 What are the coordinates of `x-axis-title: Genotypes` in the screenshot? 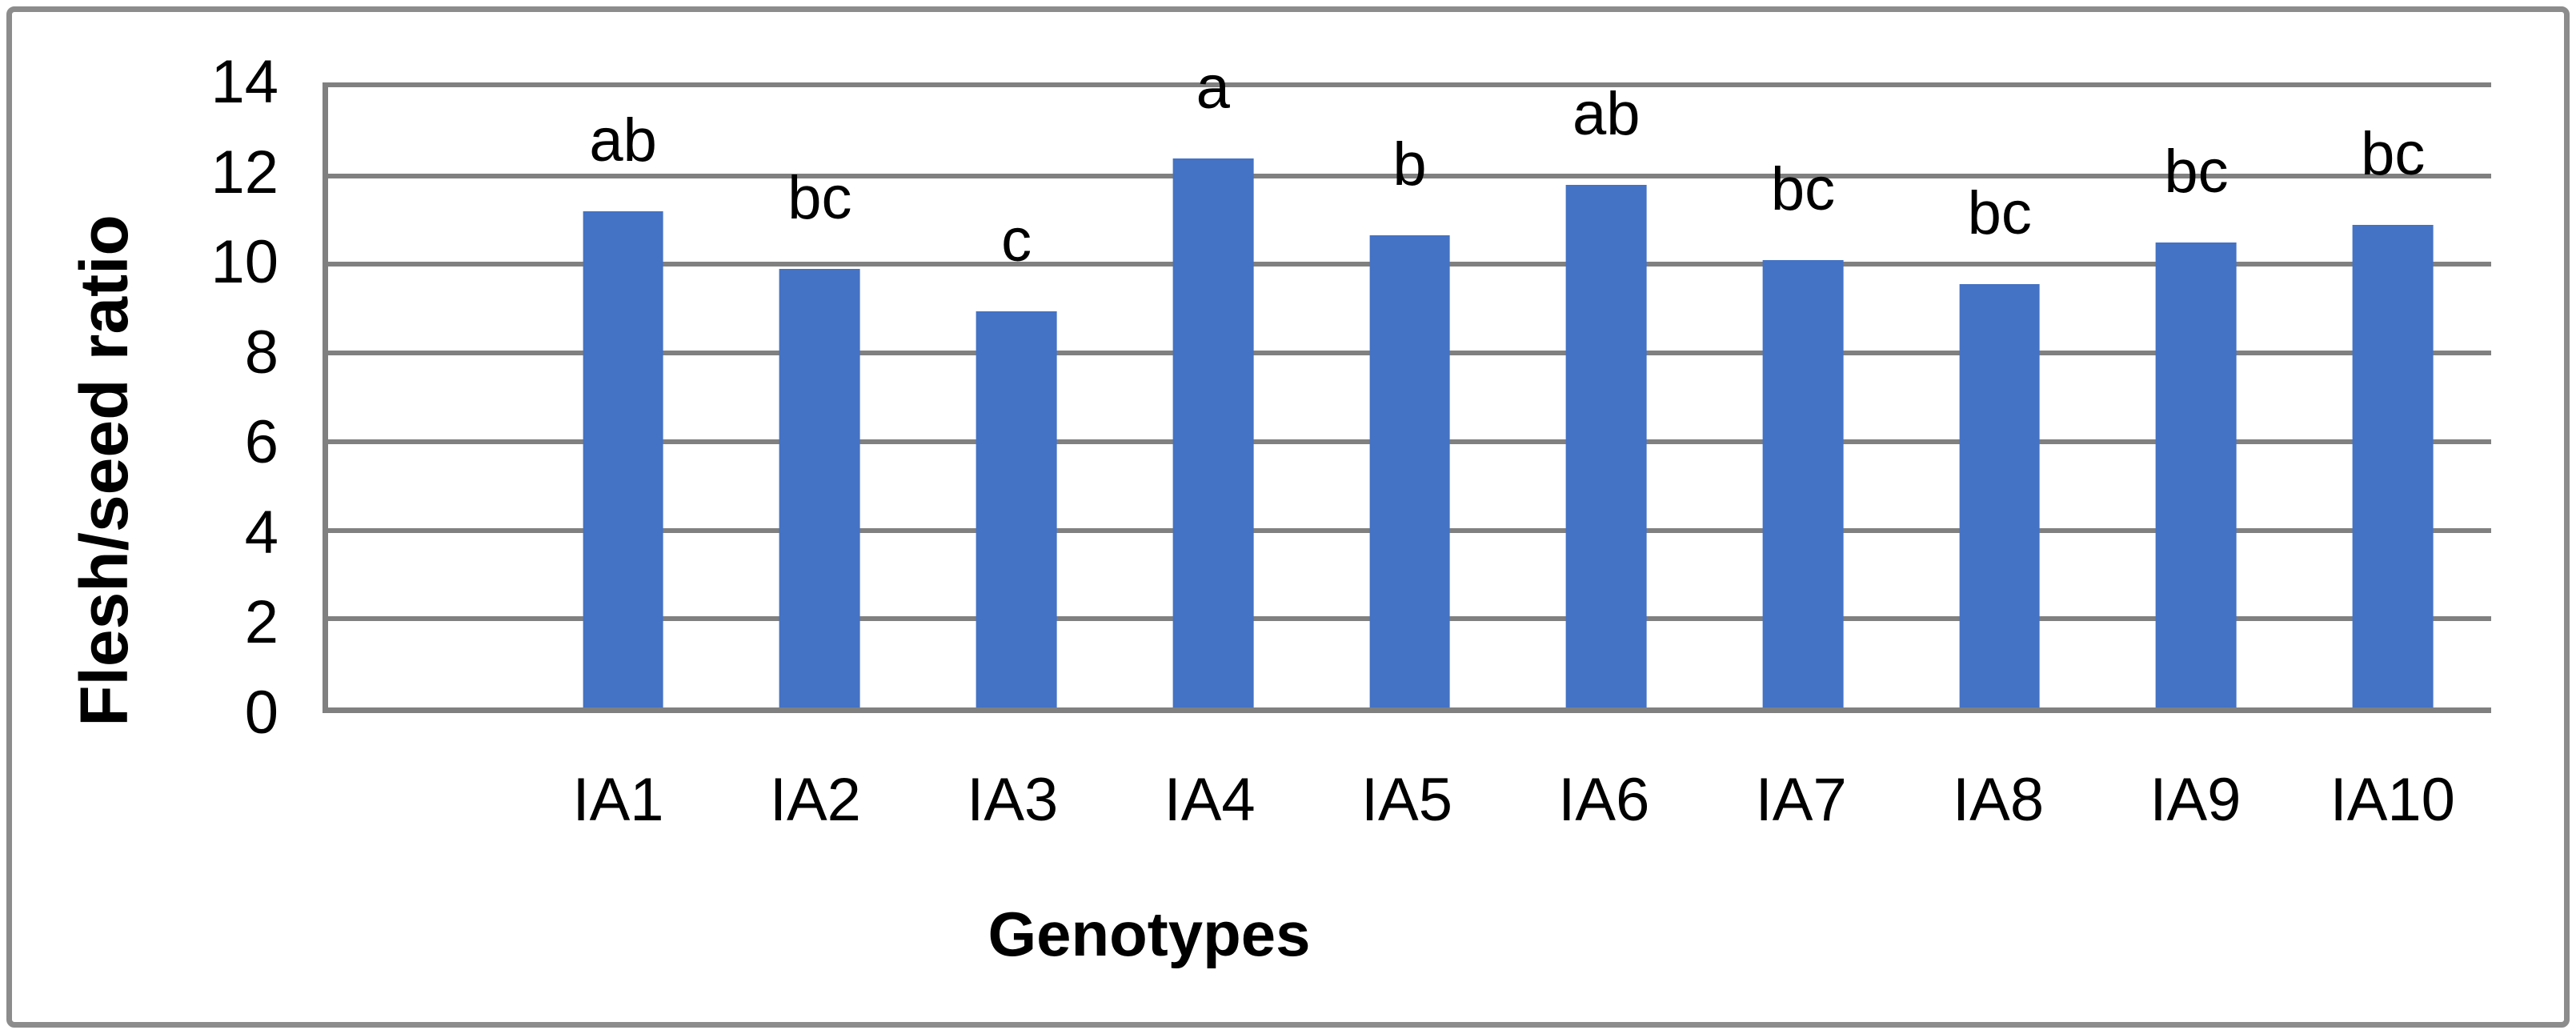 It's located at (1149, 934).